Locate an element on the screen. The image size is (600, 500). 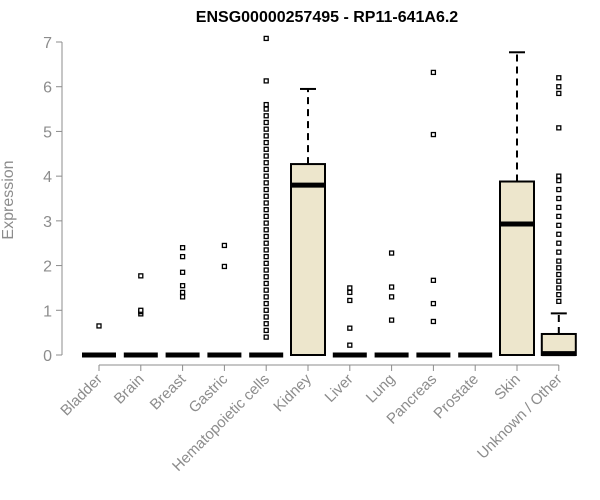
y-tick-label: 0 is located at coordinates (47, 356).